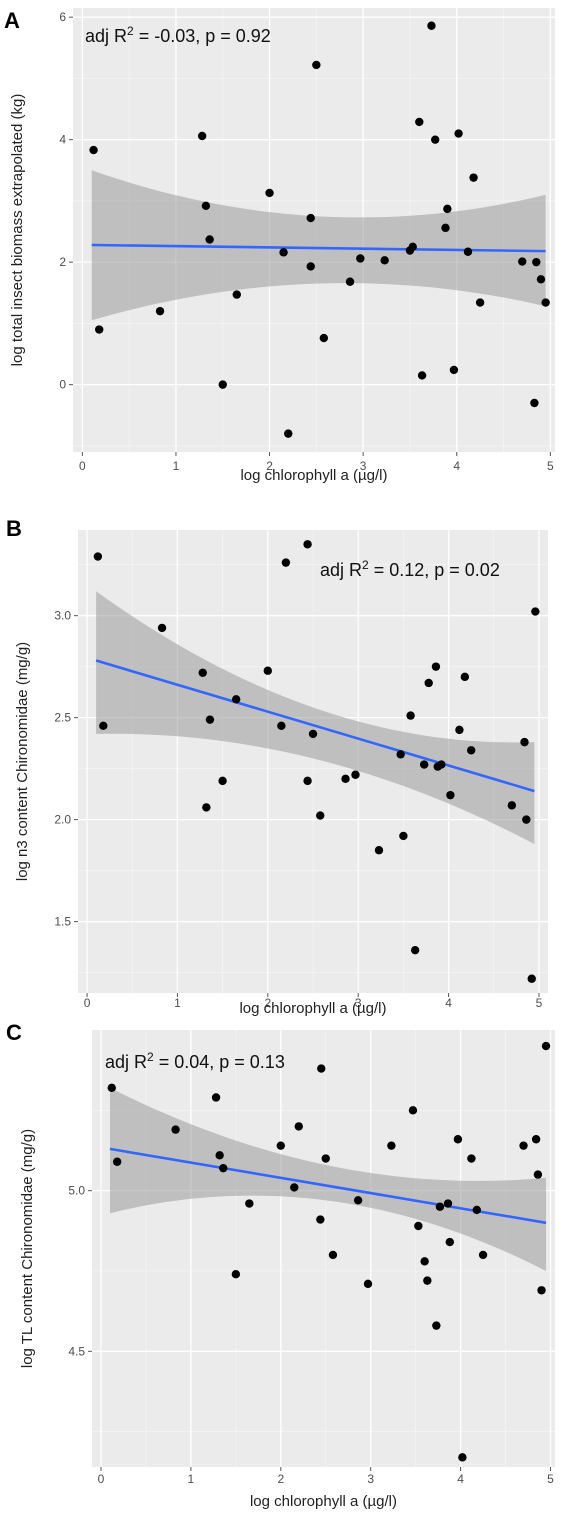 The height and width of the screenshot is (1523, 564). I want to click on confidence-band-c, so click(328, 1179).